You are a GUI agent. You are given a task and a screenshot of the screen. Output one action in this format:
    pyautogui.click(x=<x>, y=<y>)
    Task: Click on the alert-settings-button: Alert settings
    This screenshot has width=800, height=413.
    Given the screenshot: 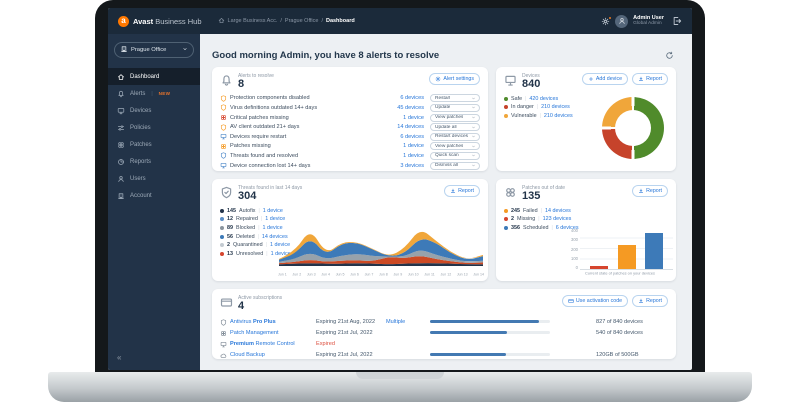 What is the action you would take?
    pyautogui.click(x=454, y=79)
    